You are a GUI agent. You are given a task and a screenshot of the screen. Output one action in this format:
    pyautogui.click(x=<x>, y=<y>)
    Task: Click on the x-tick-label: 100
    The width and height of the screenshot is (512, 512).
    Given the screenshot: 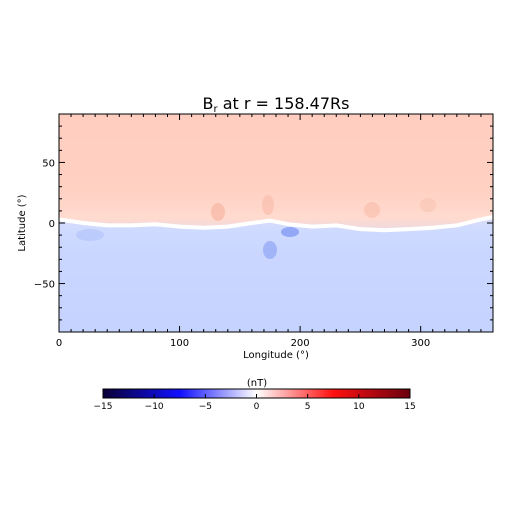 What is the action you would take?
    pyautogui.click(x=179, y=343)
    